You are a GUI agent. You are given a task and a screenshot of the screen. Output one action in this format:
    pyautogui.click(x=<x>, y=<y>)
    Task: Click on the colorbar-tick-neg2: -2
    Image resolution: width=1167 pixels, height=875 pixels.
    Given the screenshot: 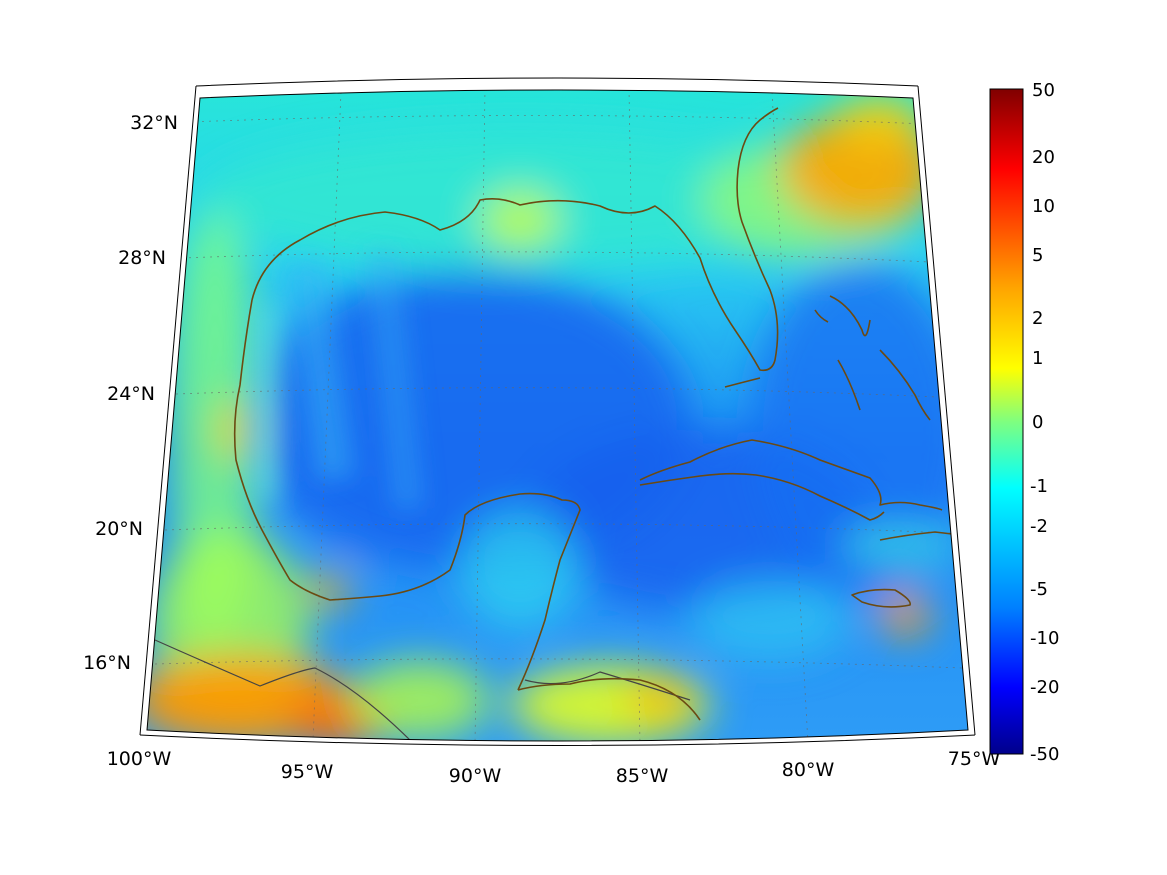 What is the action you would take?
    pyautogui.click(x=1039, y=526)
    